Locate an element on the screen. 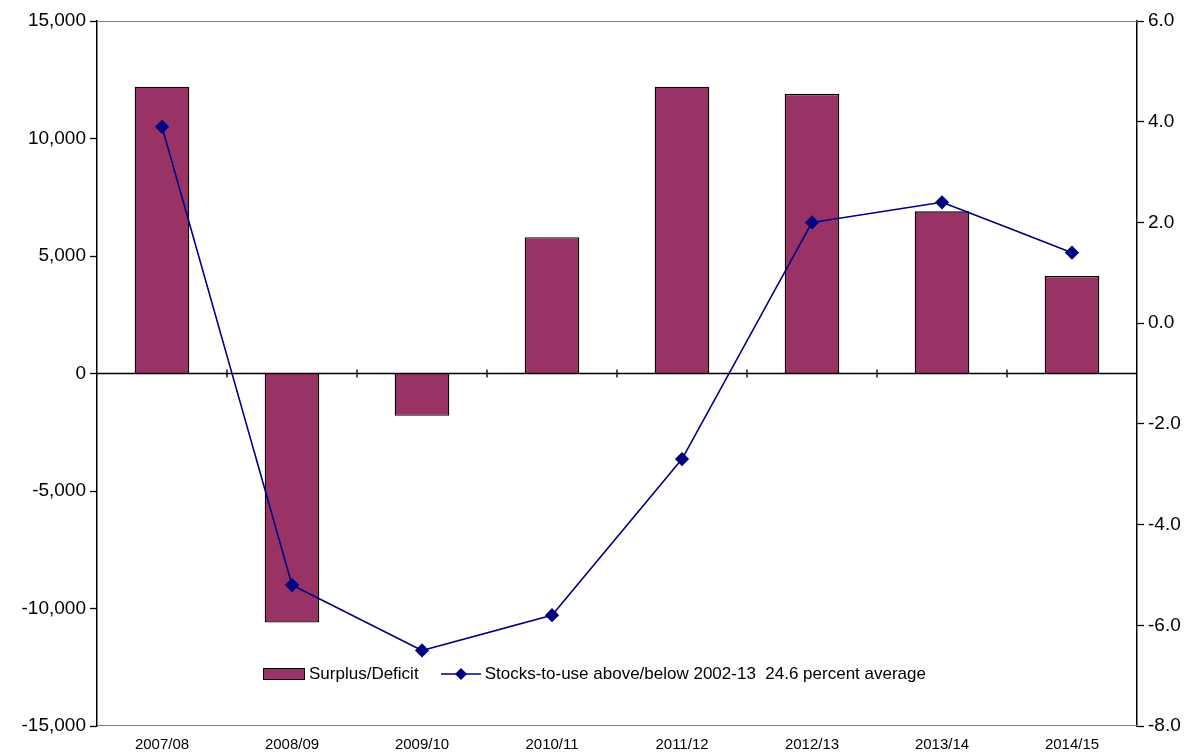  legend-label: Stocks-to-use above/below 2002-13 24.6 percent average is located at coordinates (705, 674).